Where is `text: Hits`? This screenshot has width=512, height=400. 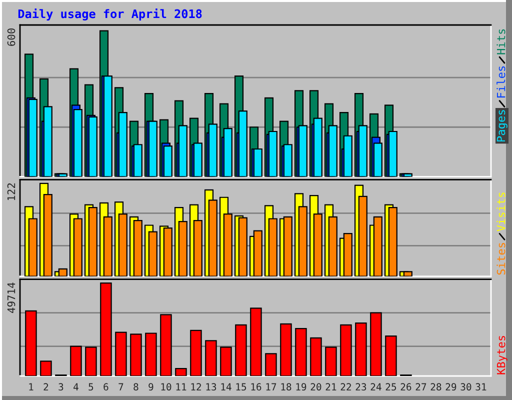 text: Hits is located at coordinates (501, 41).